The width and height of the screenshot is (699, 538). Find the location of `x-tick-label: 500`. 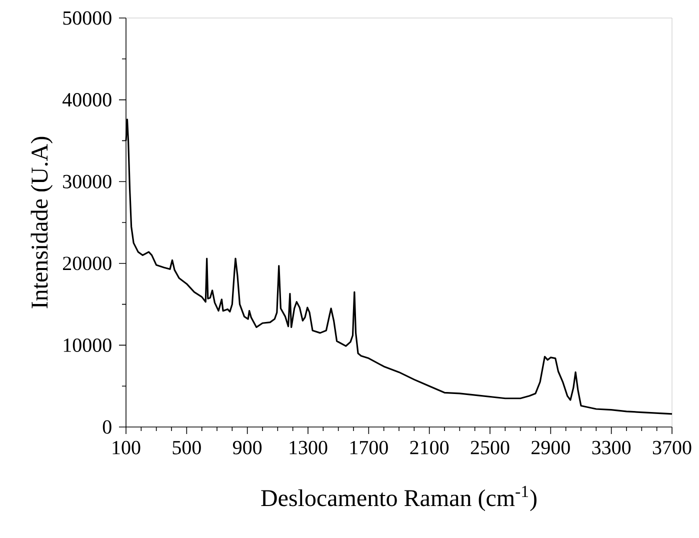

x-tick-label: 500 is located at coordinates (186, 447).